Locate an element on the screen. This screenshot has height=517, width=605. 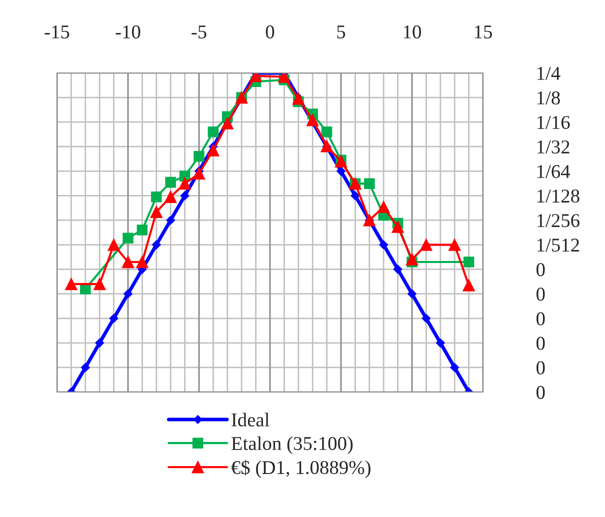
x-tick-label: -10 is located at coordinates (128, 31).